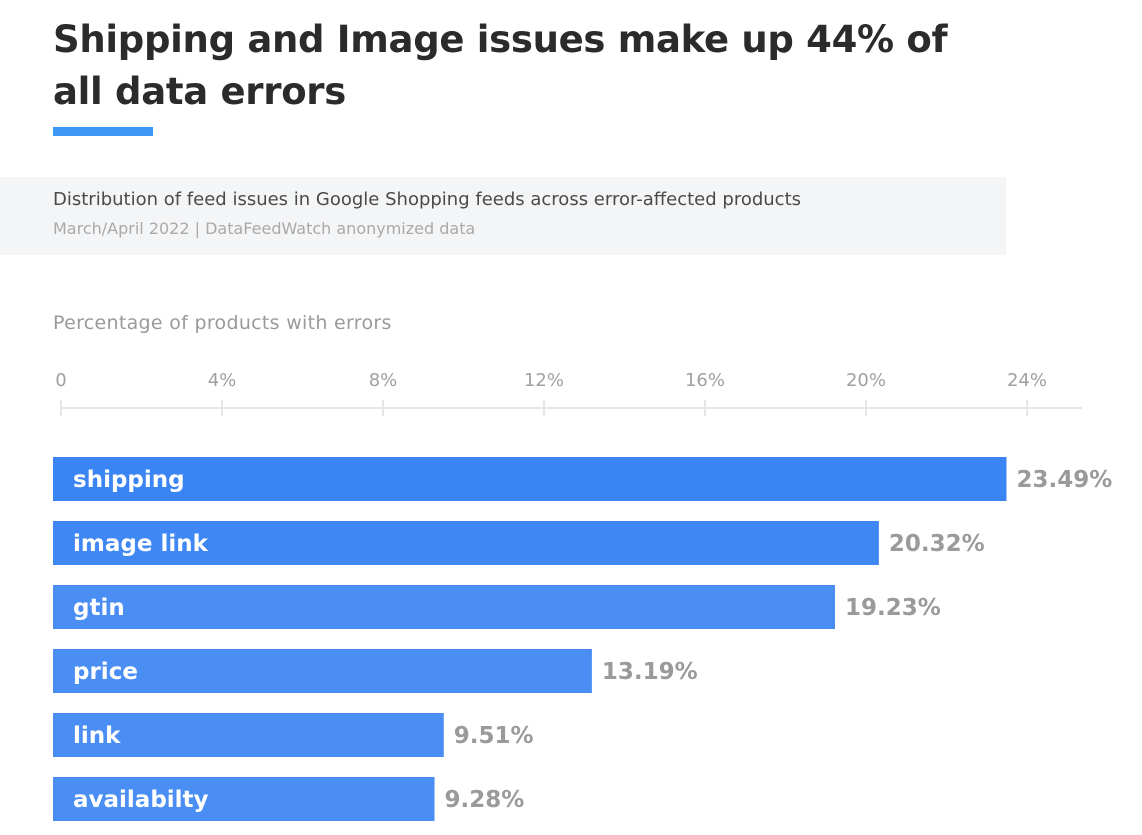  What do you see at coordinates (222, 323) in the screenshot?
I see `x-axis-title: Percentage of products with errors` at bounding box center [222, 323].